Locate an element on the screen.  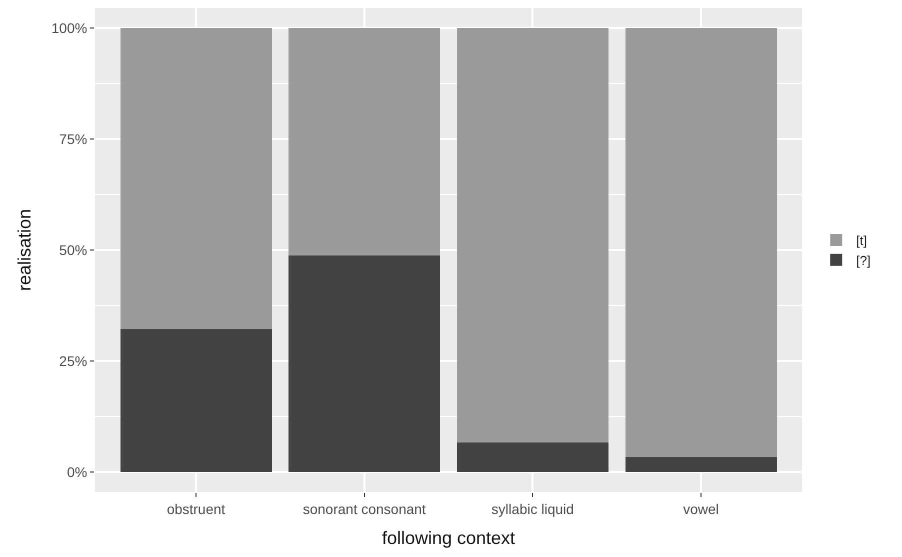
y-axis-title: realisation is located at coordinates (24, 250).